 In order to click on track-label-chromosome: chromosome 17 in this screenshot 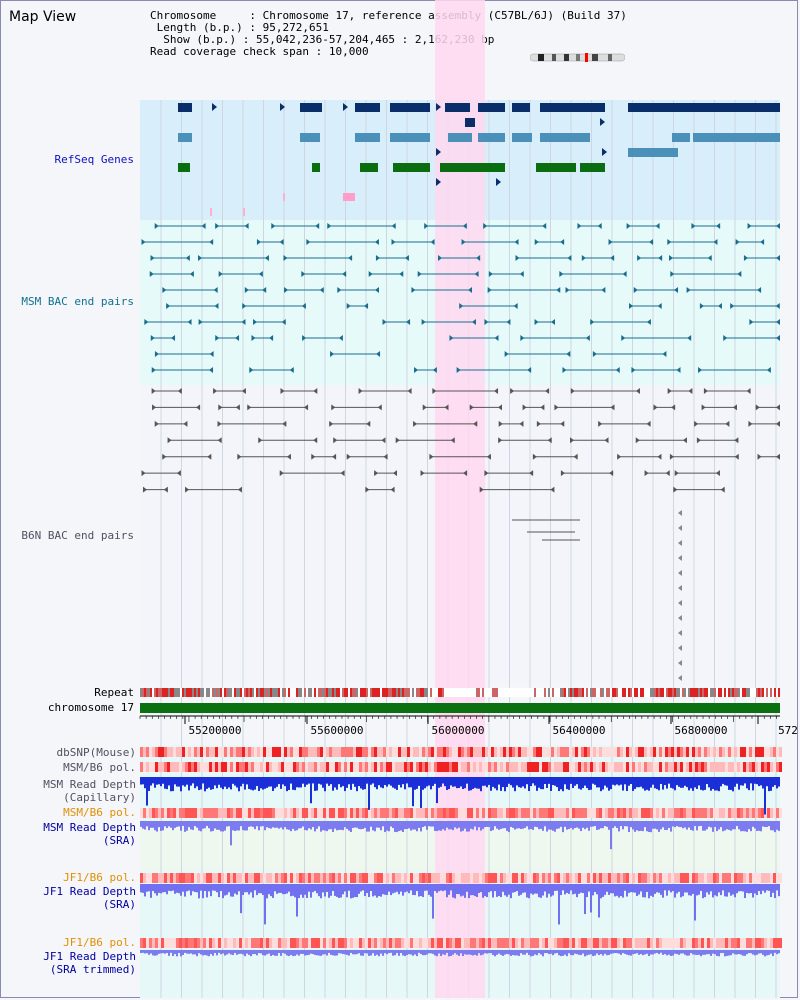, I will do `click(90, 707)`.